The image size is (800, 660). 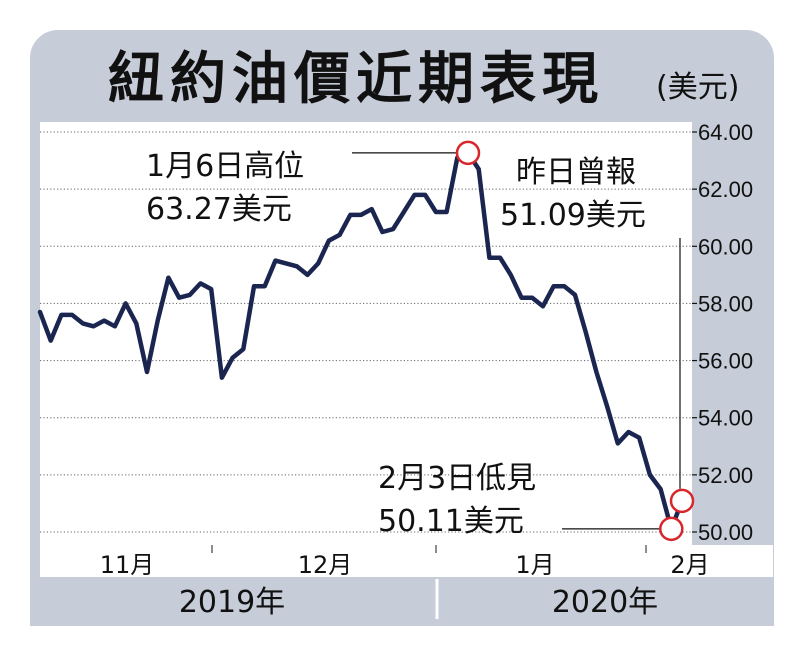 What do you see at coordinates (725, 132) in the screenshot?
I see `y-tick-label: 64.00` at bounding box center [725, 132].